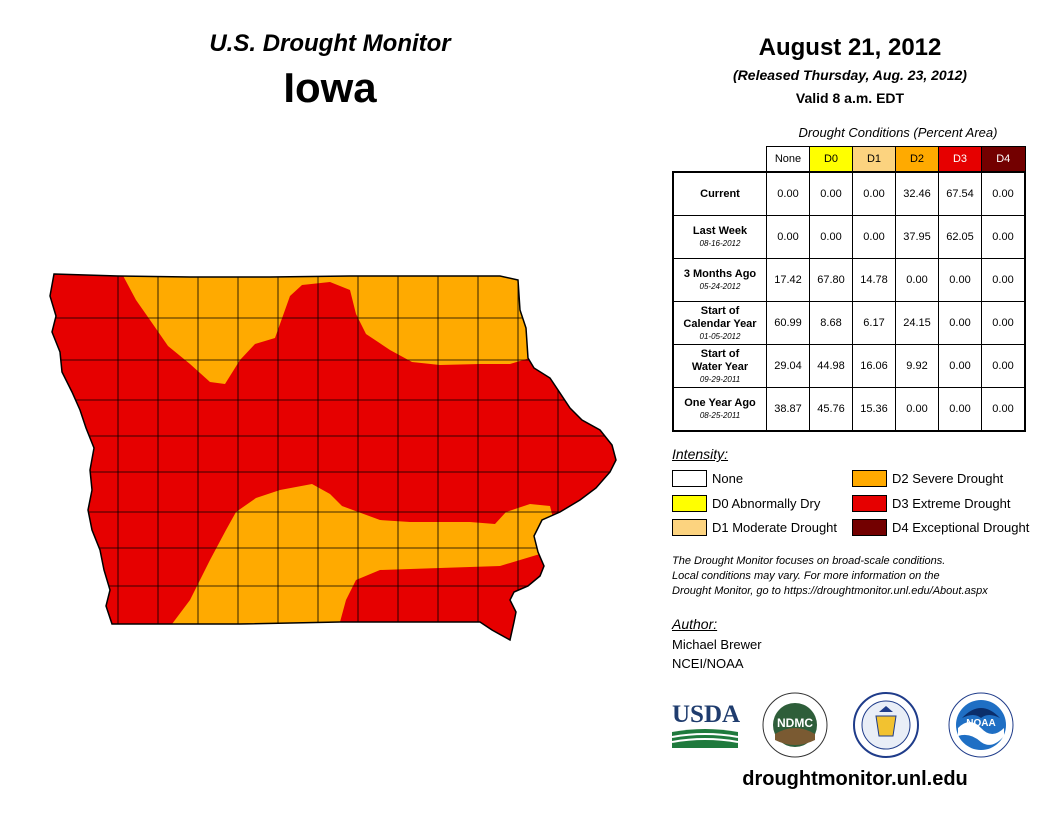 Image resolution: width=1056 pixels, height=816 pixels. I want to click on author-org: NCEI/NOAA, so click(708, 663).